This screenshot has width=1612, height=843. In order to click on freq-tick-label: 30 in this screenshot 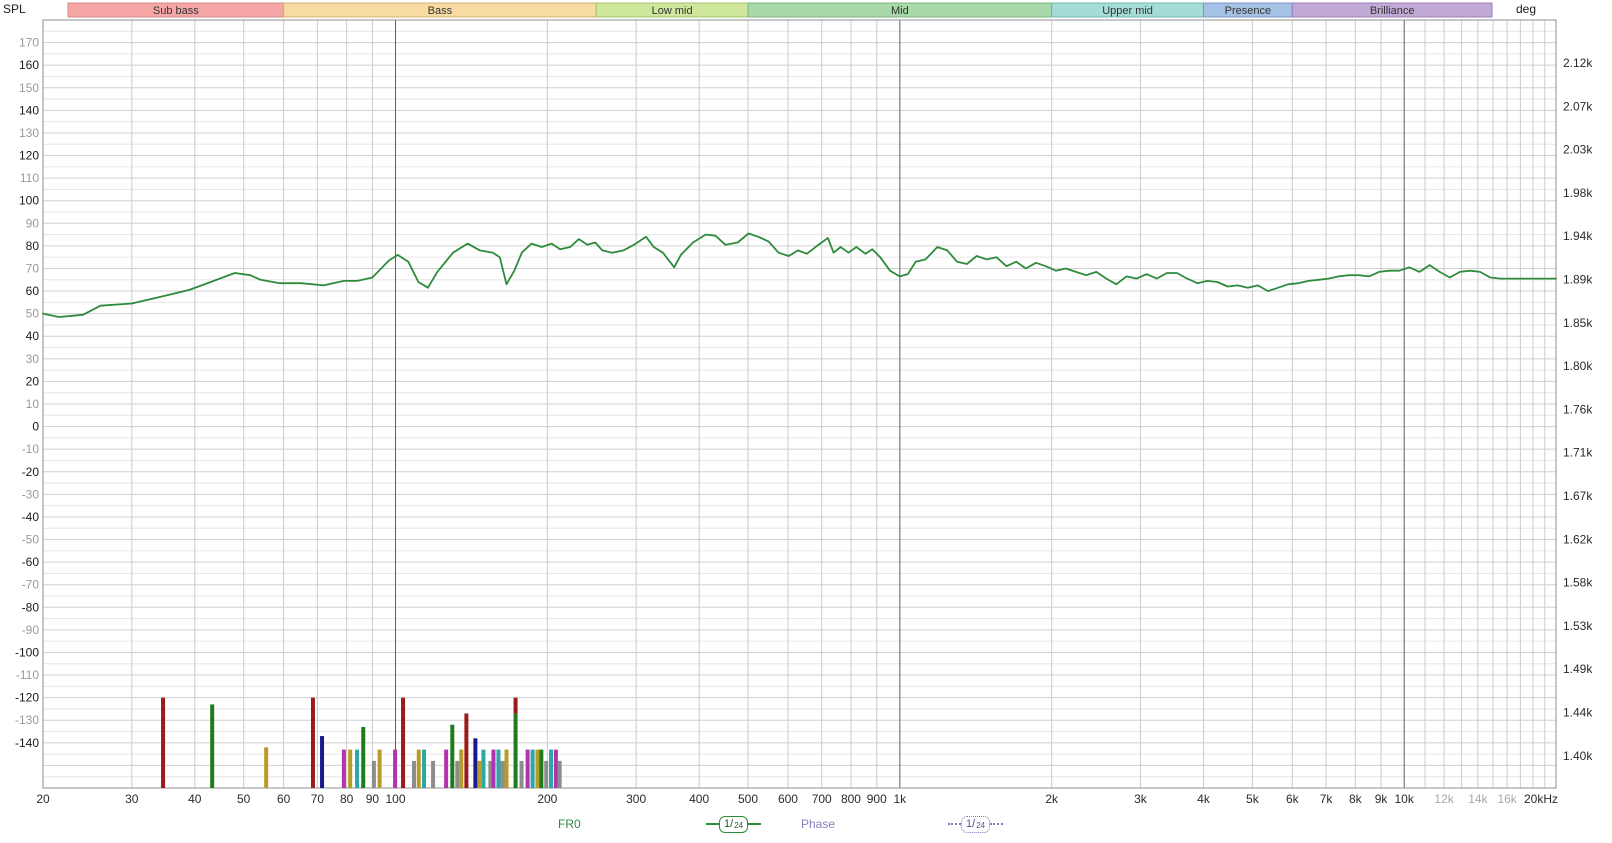, I will do `click(132, 799)`.